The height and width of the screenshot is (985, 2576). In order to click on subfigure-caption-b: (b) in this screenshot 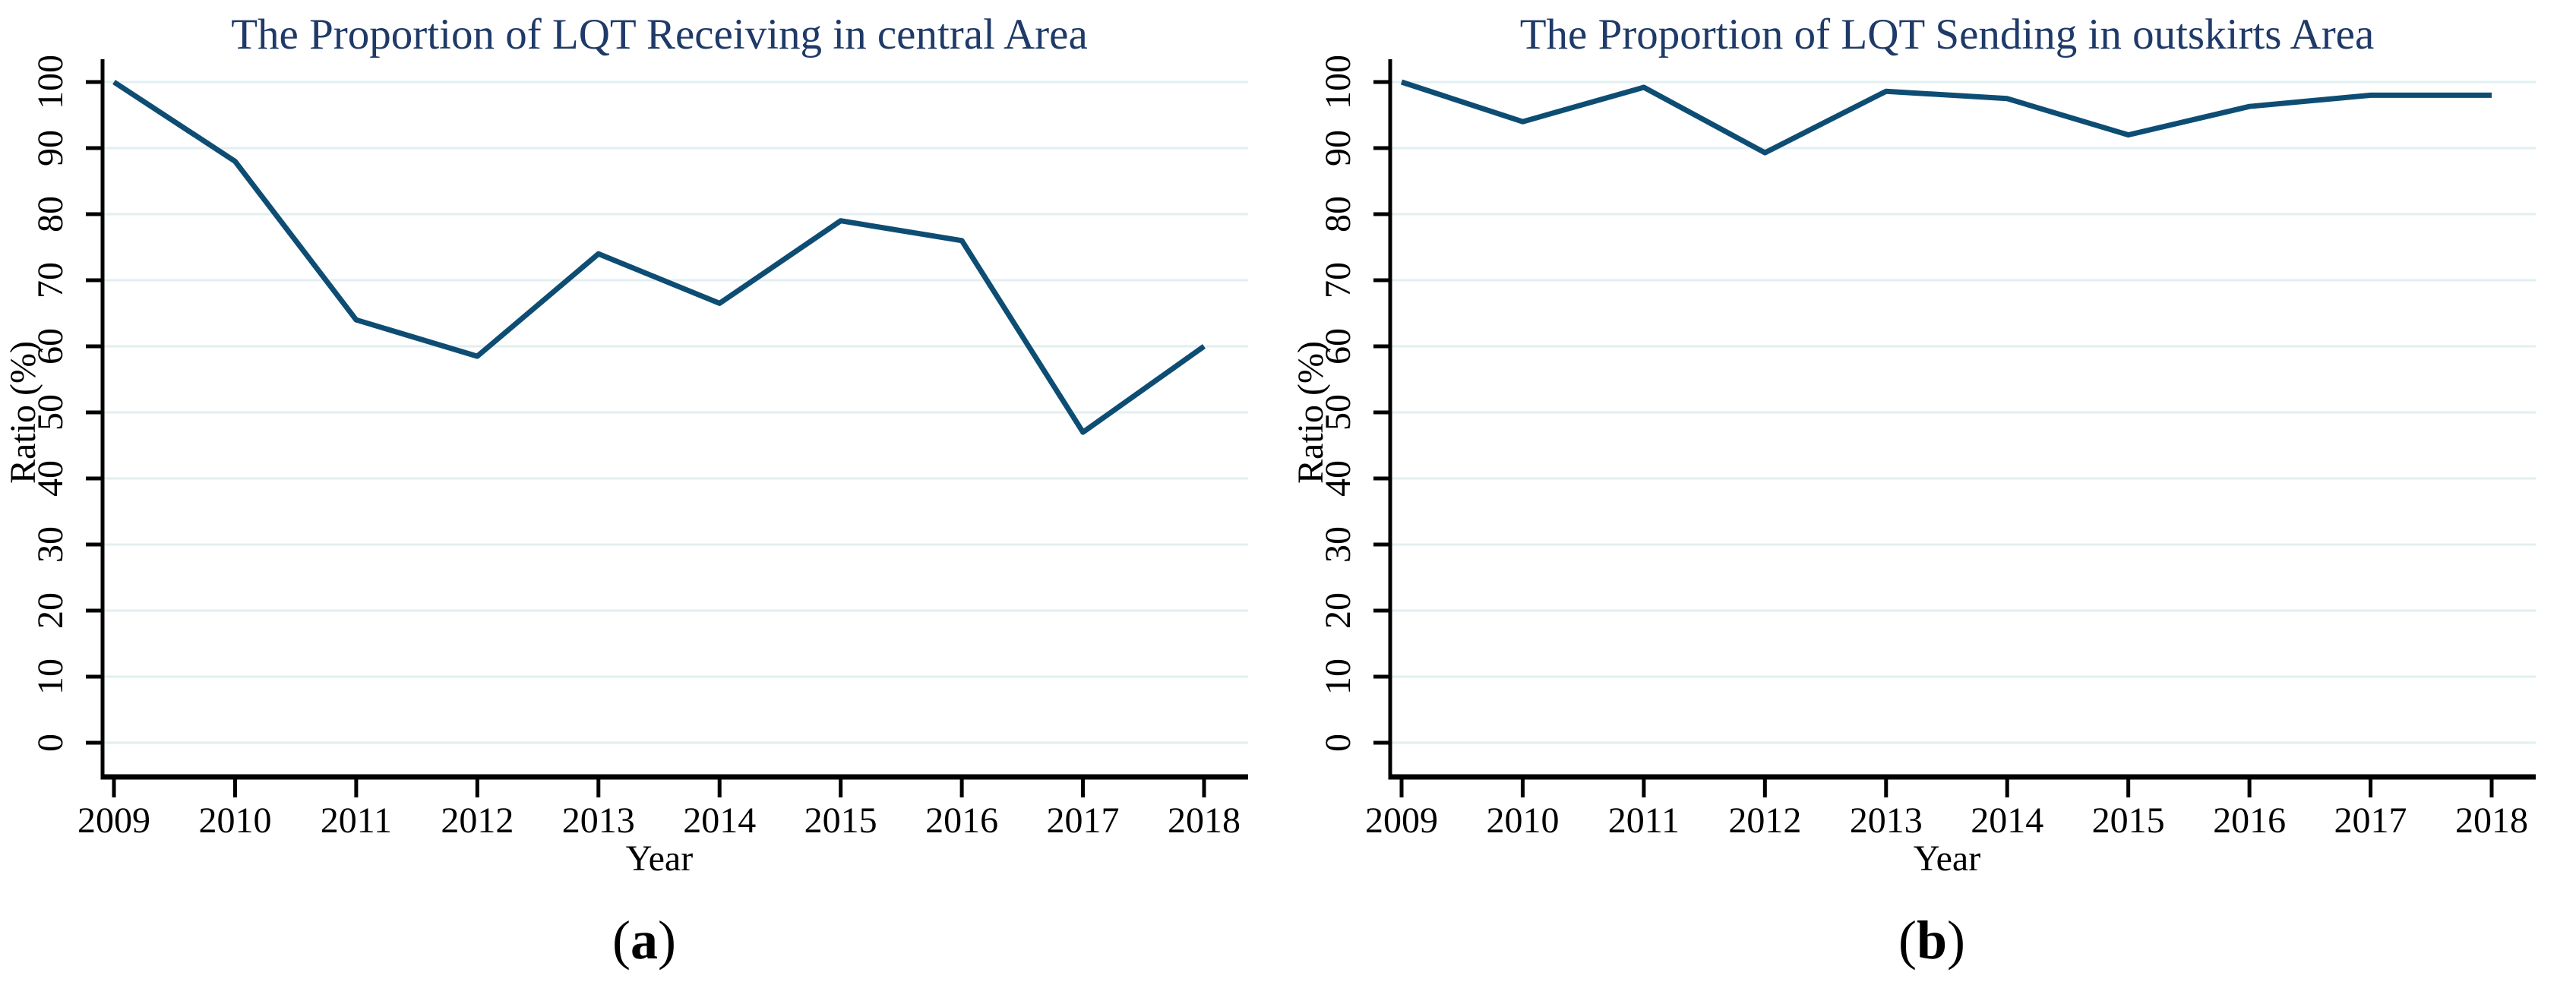, I will do `click(1931, 940)`.